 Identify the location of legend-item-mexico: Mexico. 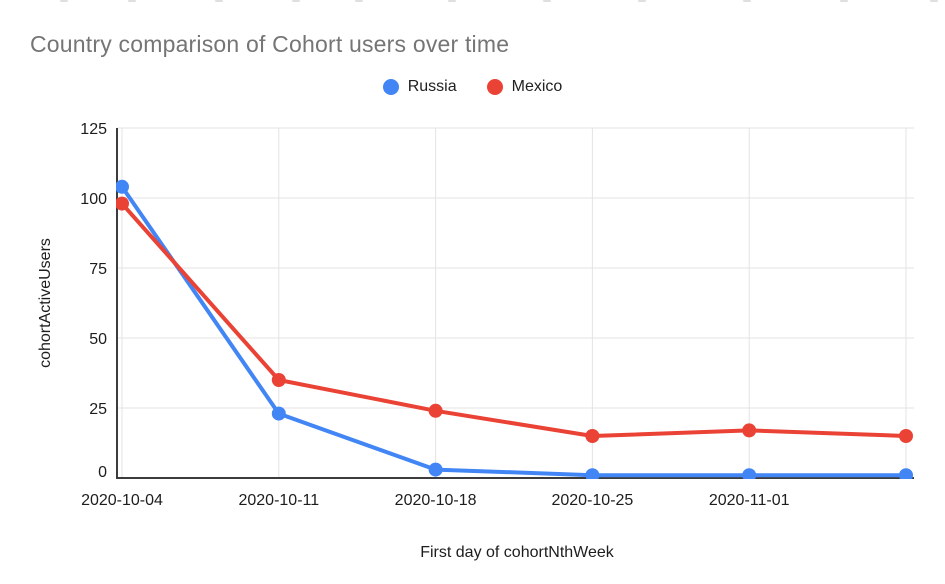
(524, 86).